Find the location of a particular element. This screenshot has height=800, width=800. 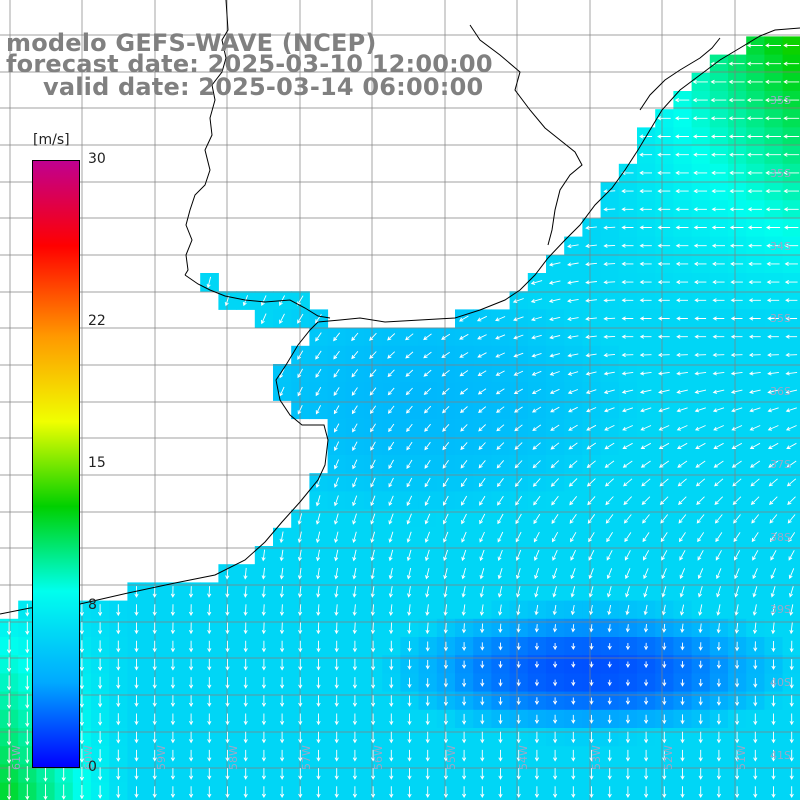

colorbar-tick-label: 8 is located at coordinates (92, 604).